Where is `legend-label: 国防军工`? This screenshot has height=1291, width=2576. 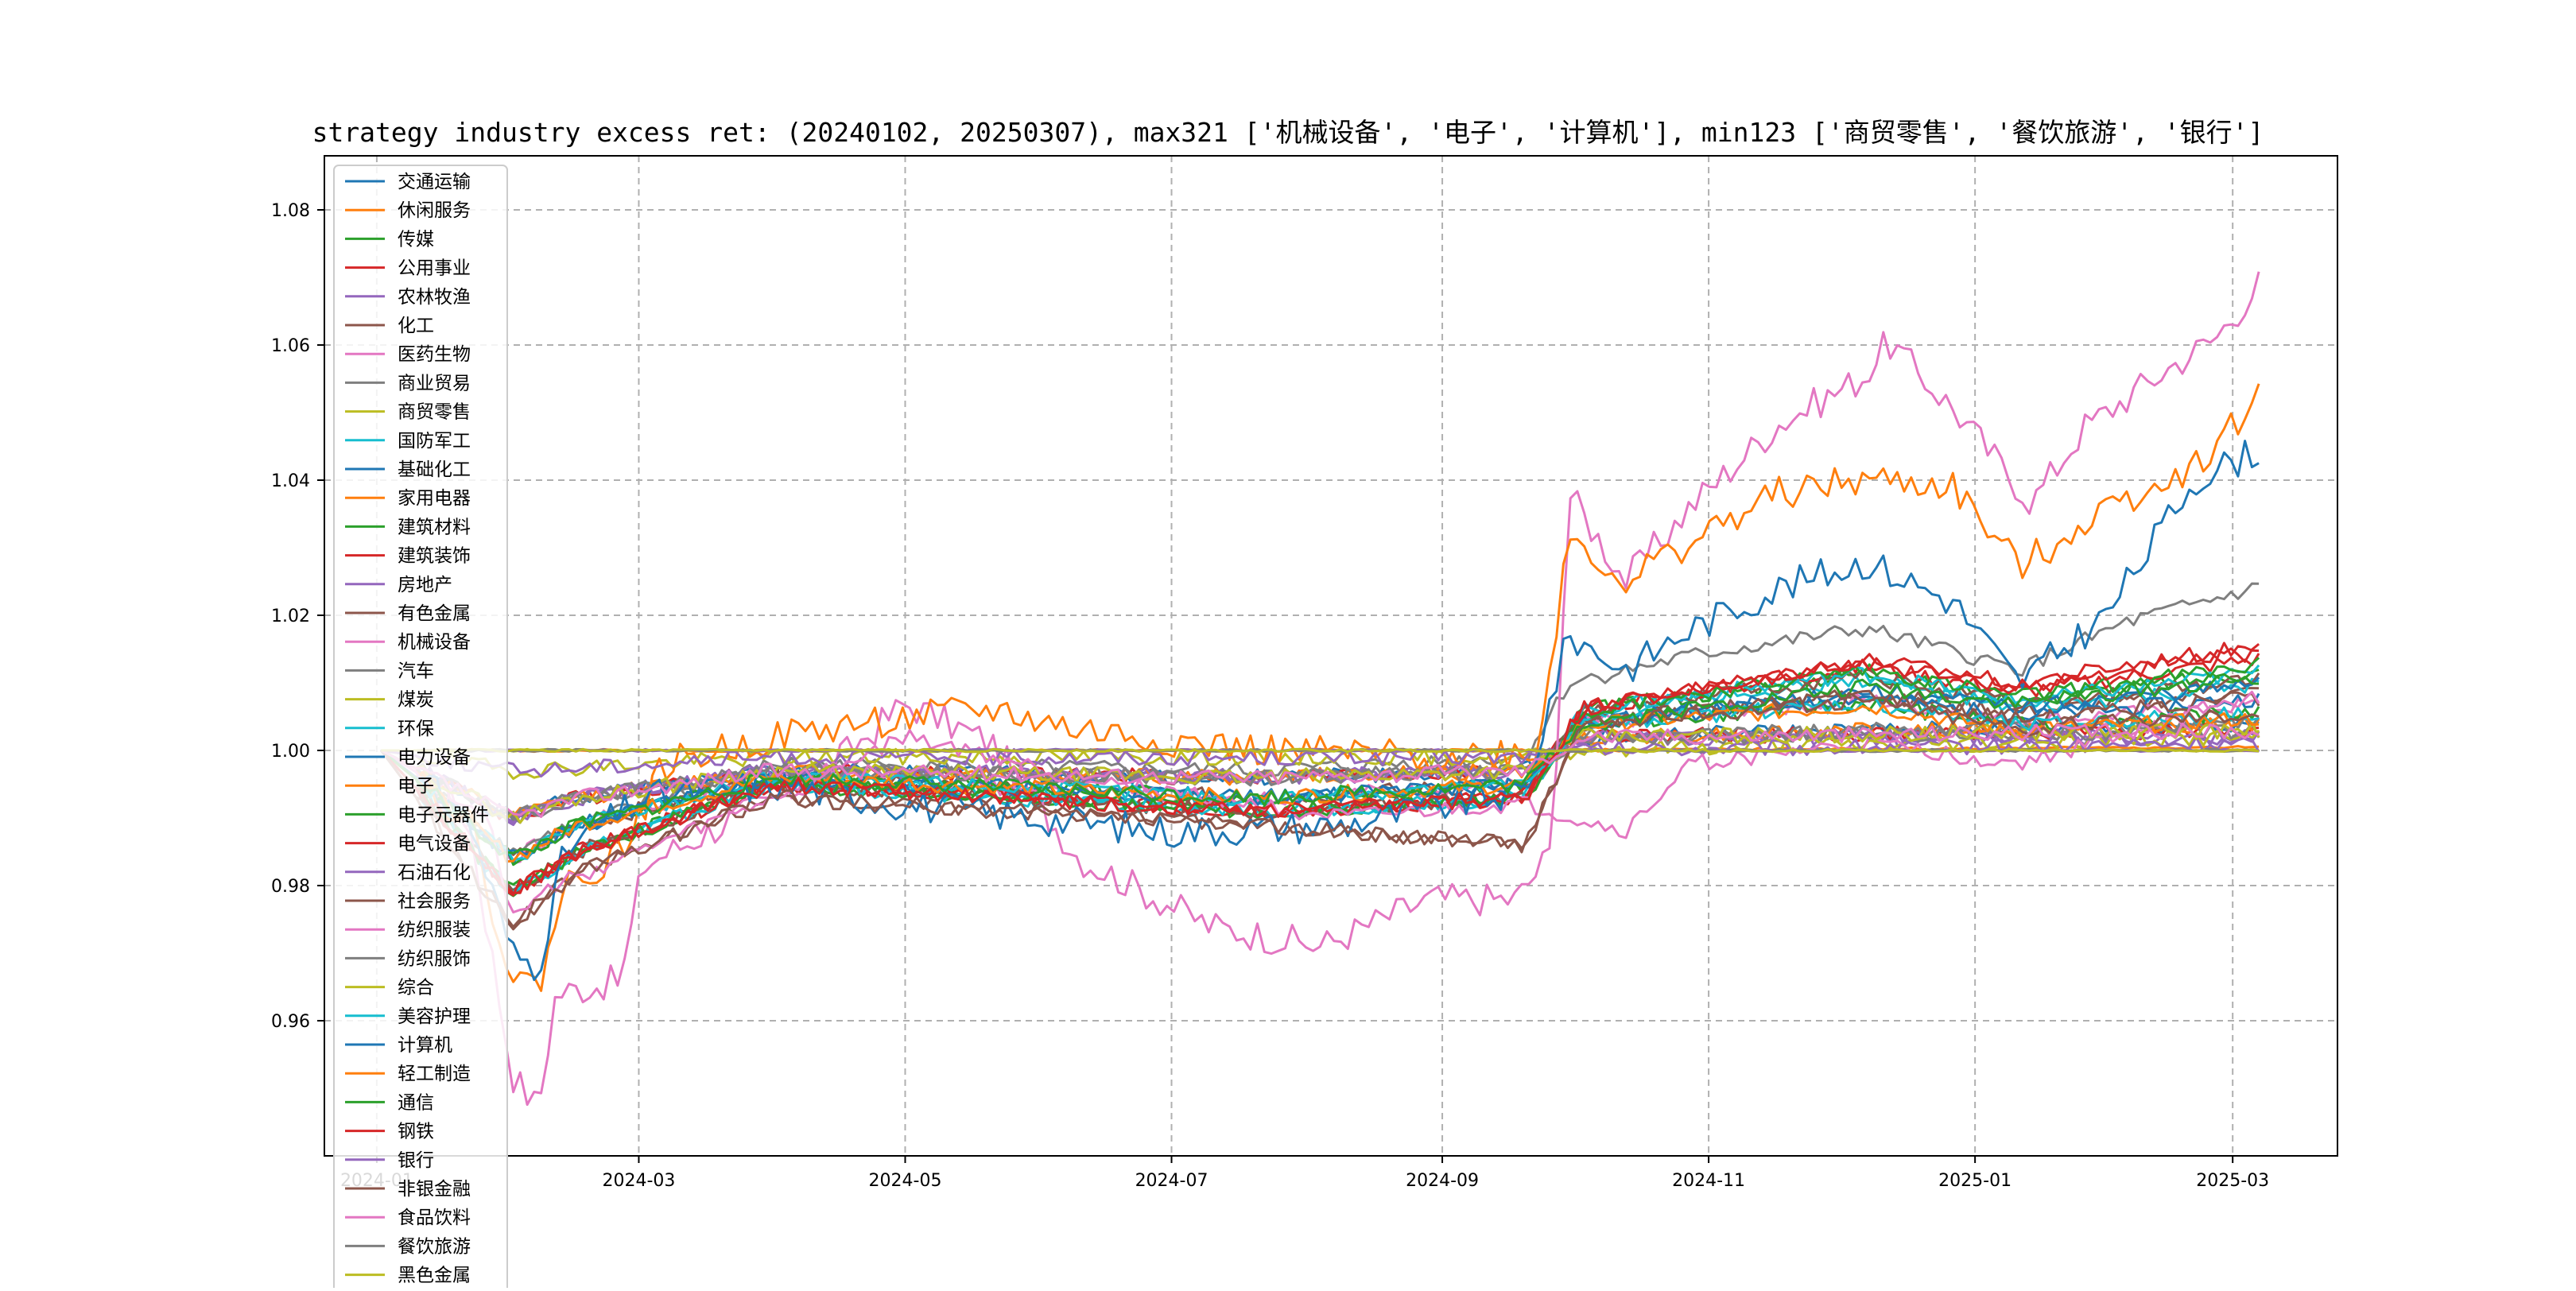 legend-label: 国防军工 is located at coordinates (435, 441).